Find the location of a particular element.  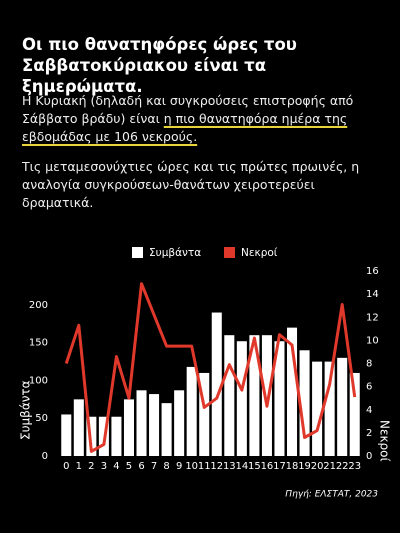

x-tick-label: 19 is located at coordinates (304, 466).